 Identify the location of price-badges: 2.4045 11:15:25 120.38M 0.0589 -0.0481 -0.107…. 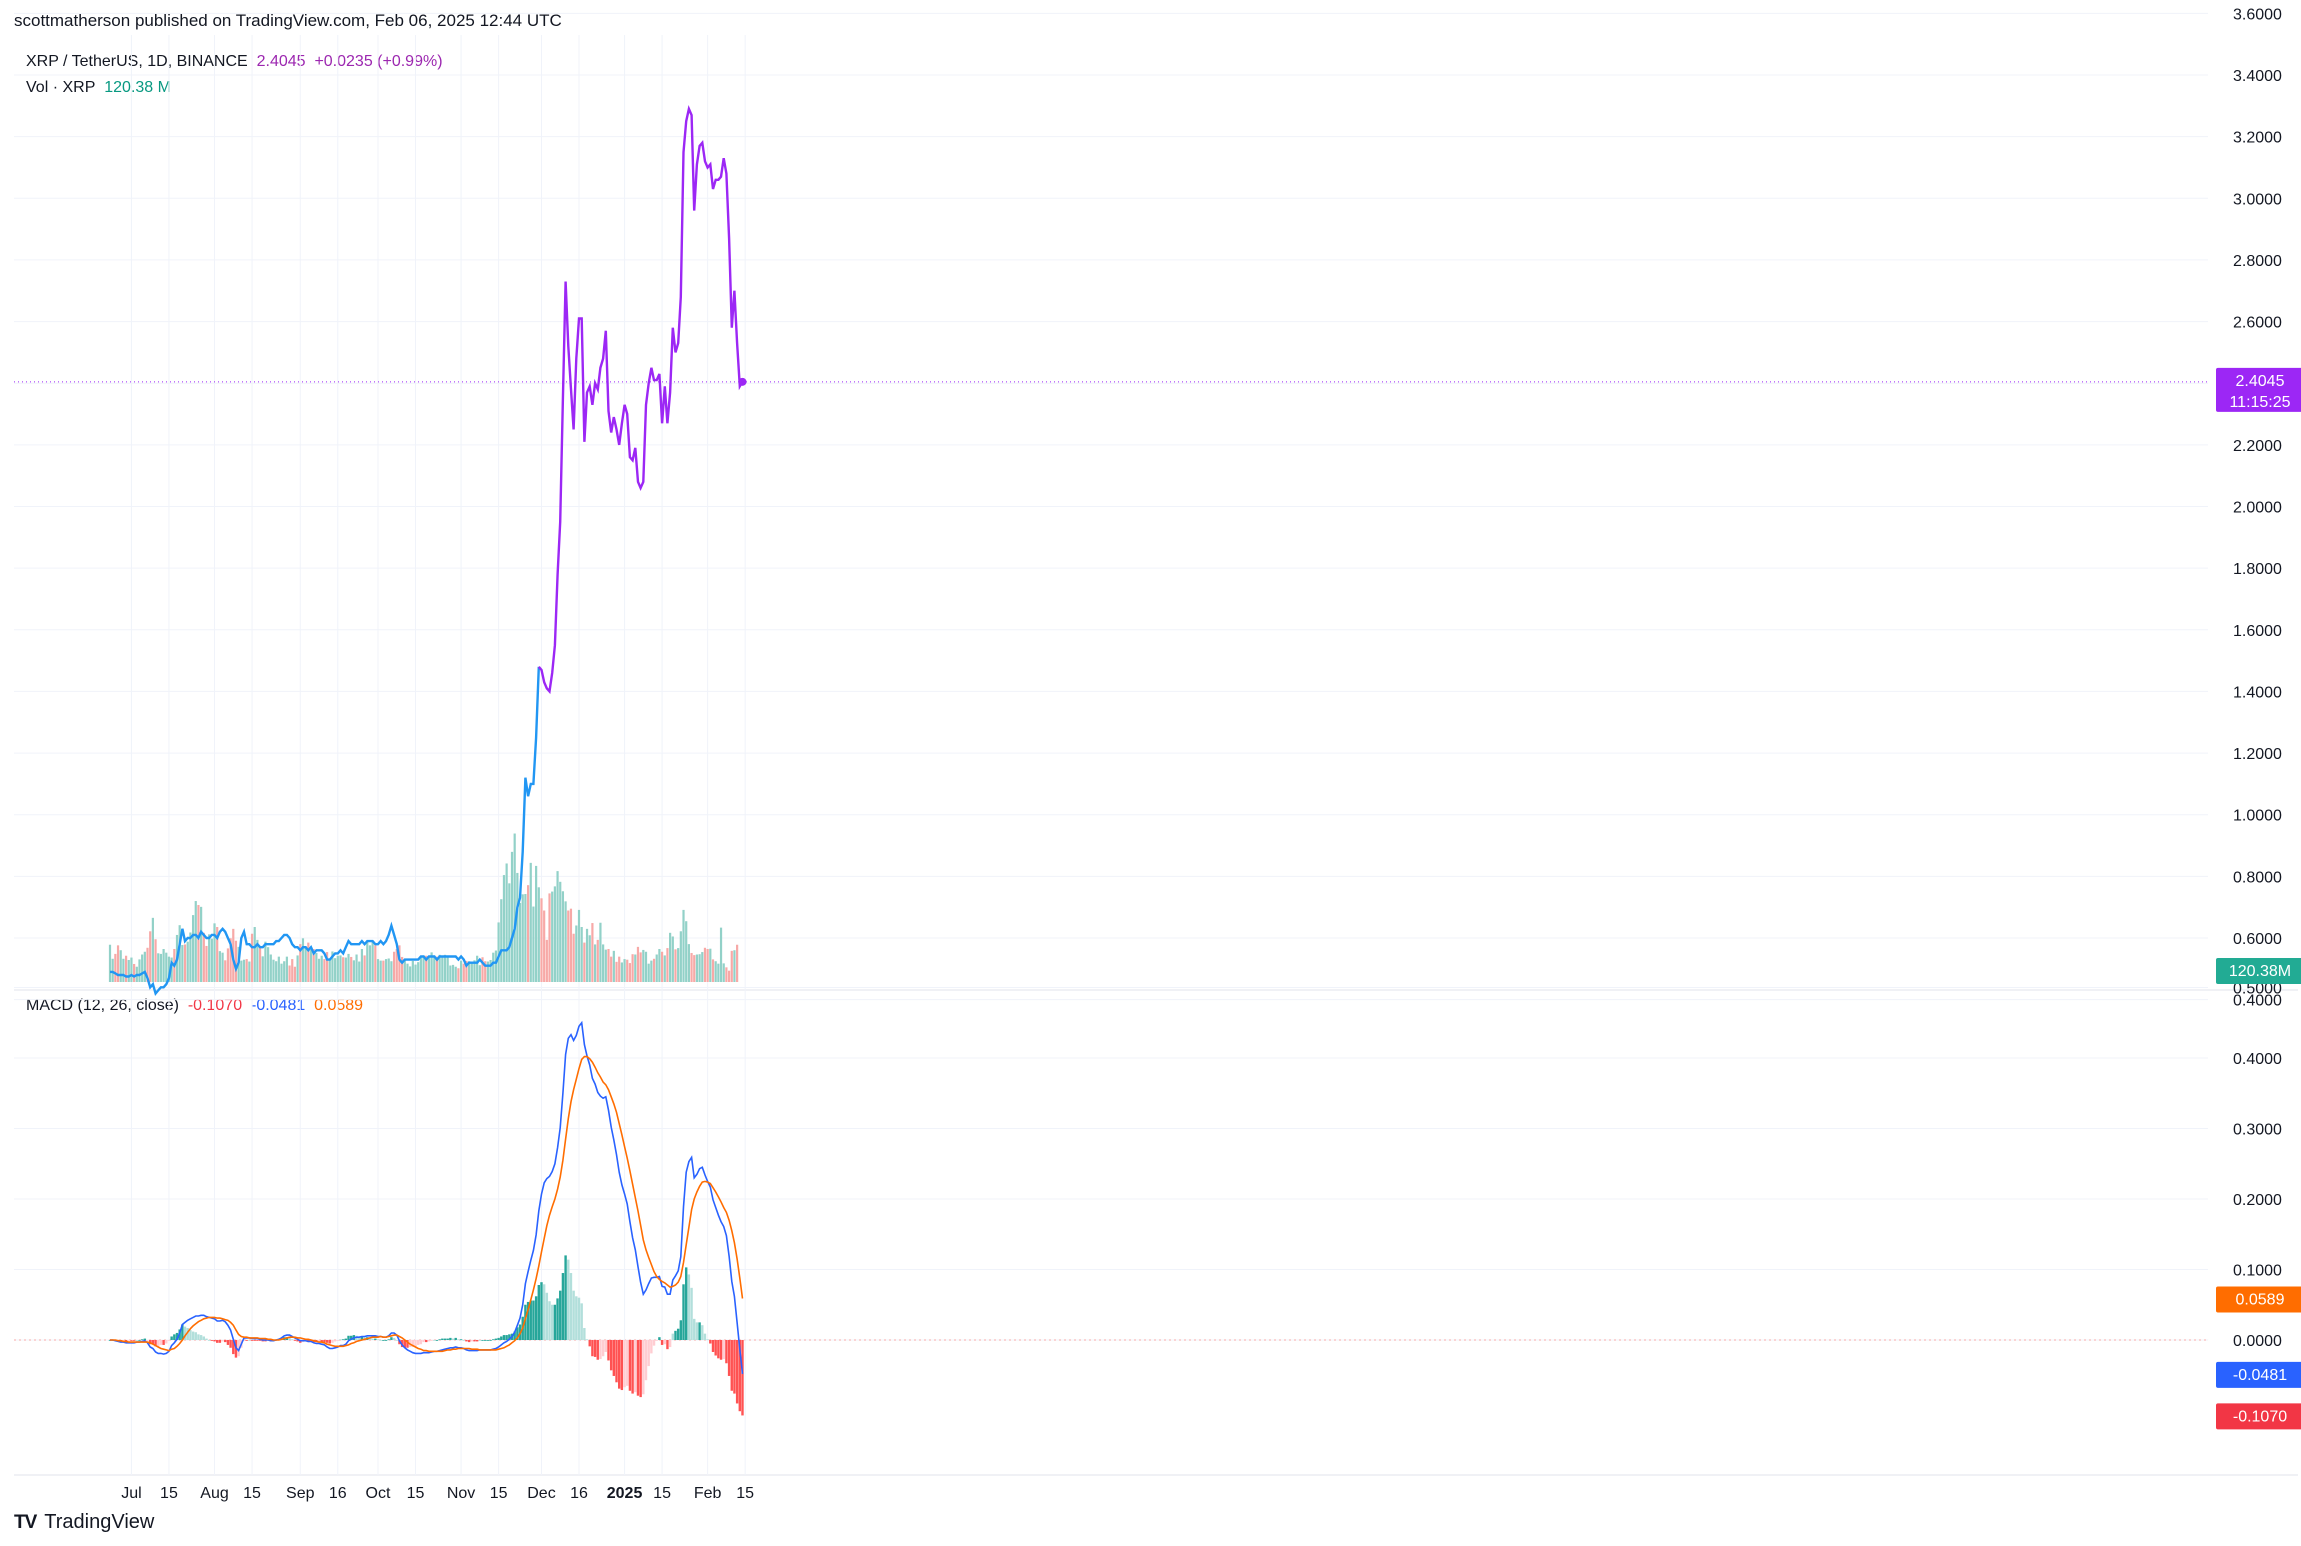
(2258, 898).